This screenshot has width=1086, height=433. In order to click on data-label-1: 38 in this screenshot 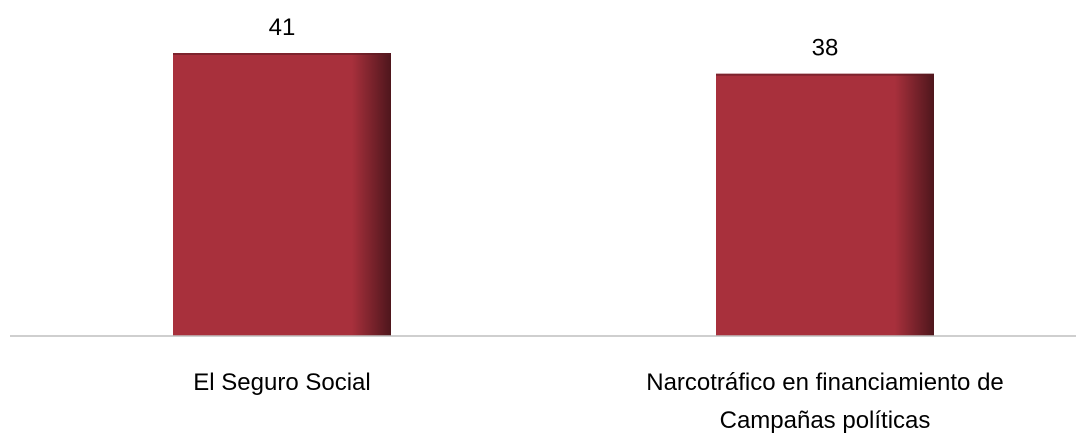, I will do `click(825, 48)`.